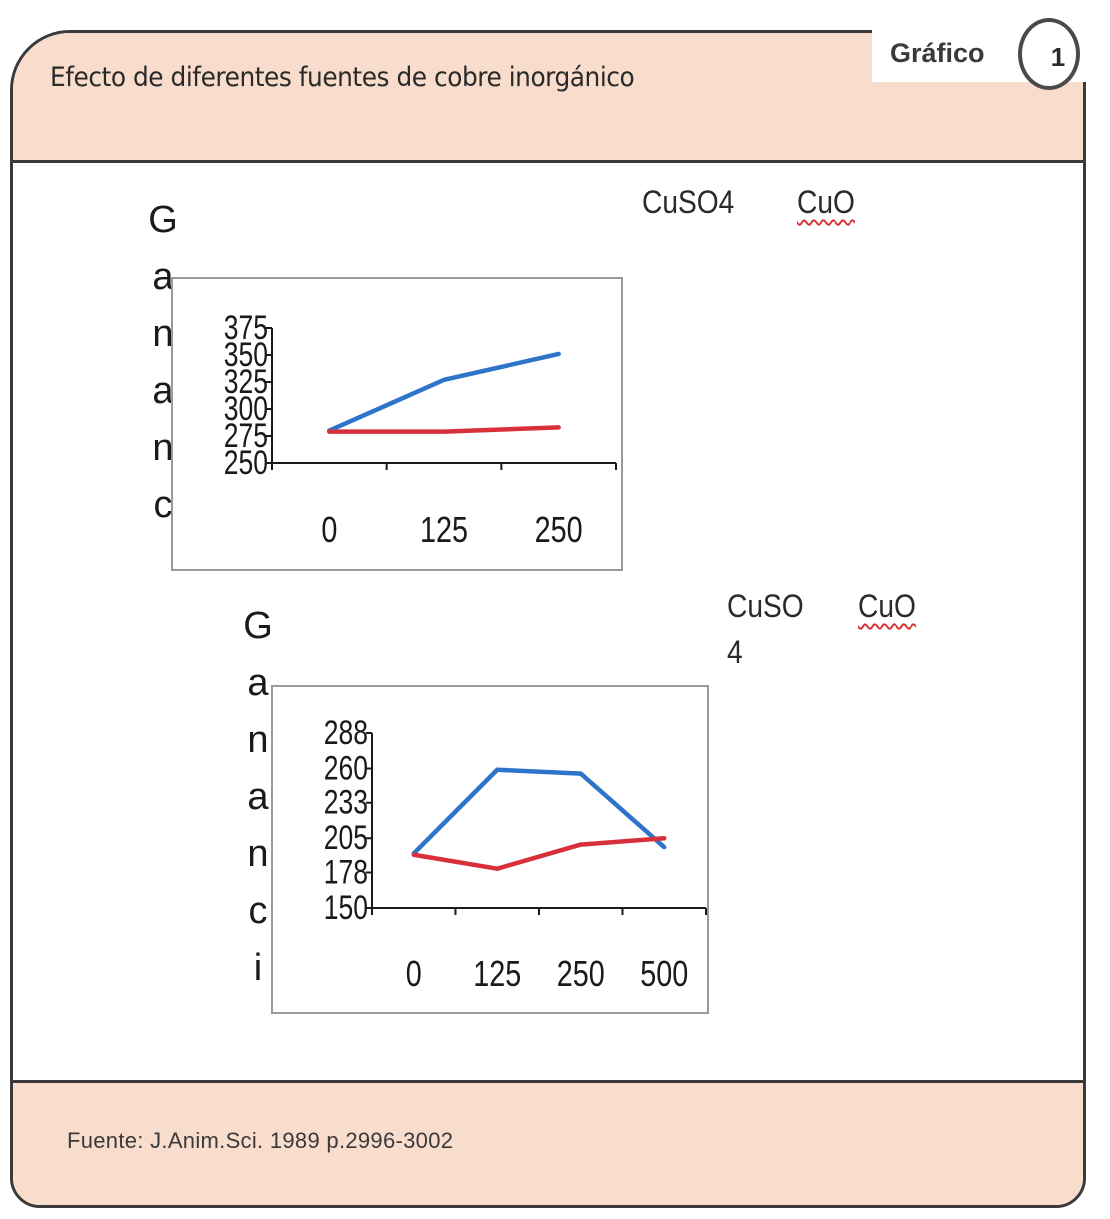  I want to click on chart1-y-tick-label: 325, so click(246, 382).